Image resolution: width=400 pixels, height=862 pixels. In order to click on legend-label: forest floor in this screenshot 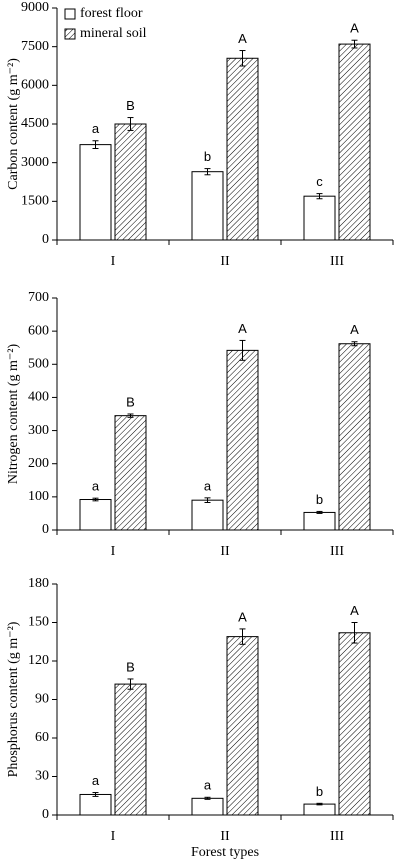, I will do `click(111, 13)`.